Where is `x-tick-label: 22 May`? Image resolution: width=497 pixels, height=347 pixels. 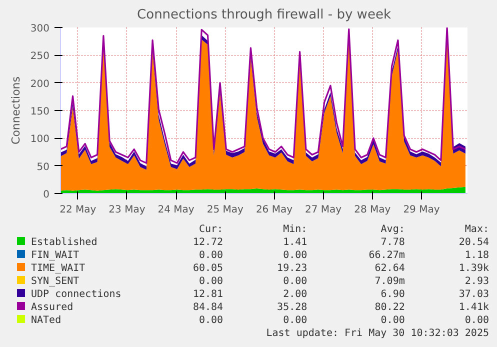
x-tick-label: 22 May is located at coordinates (78, 210).